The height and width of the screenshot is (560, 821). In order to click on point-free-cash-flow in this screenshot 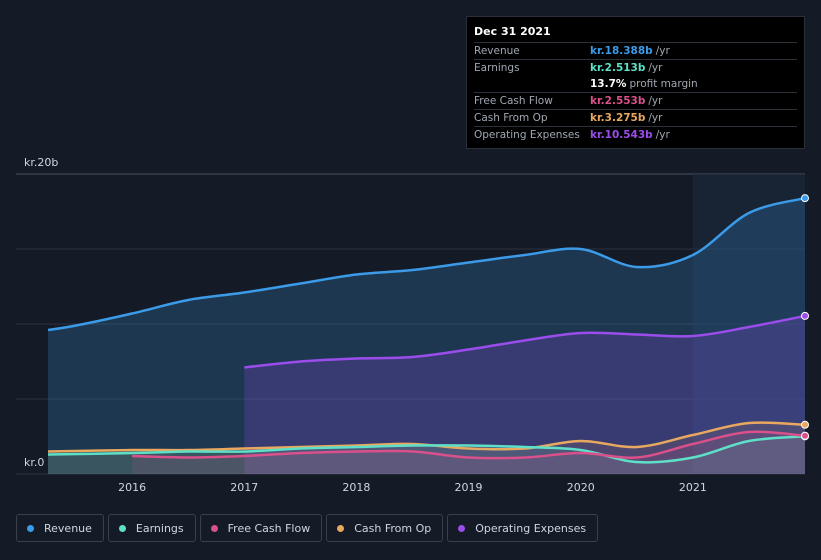, I will do `click(805, 435)`.